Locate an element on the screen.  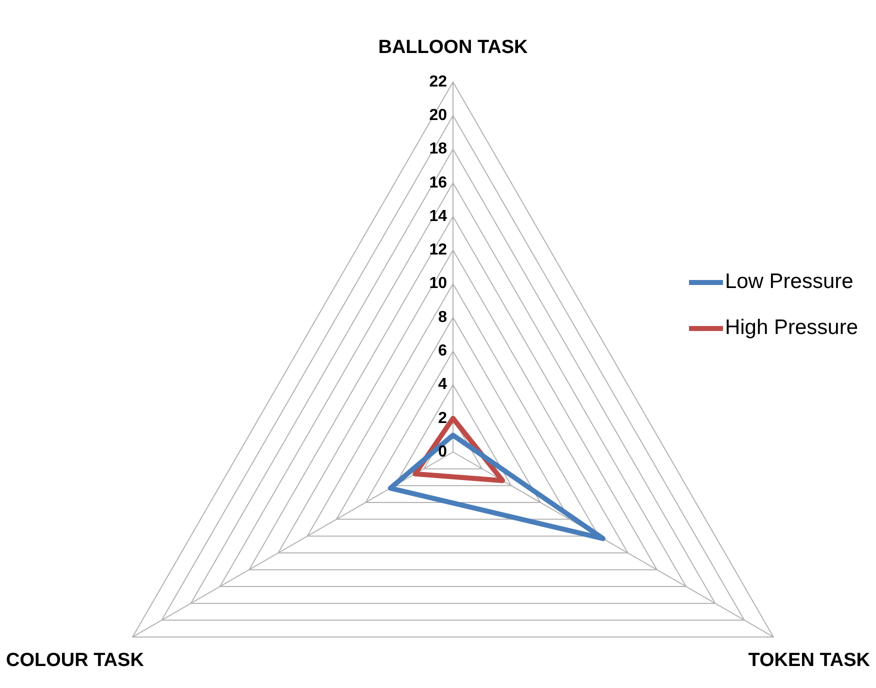
y-tick-label: 10 is located at coordinates (438, 283).